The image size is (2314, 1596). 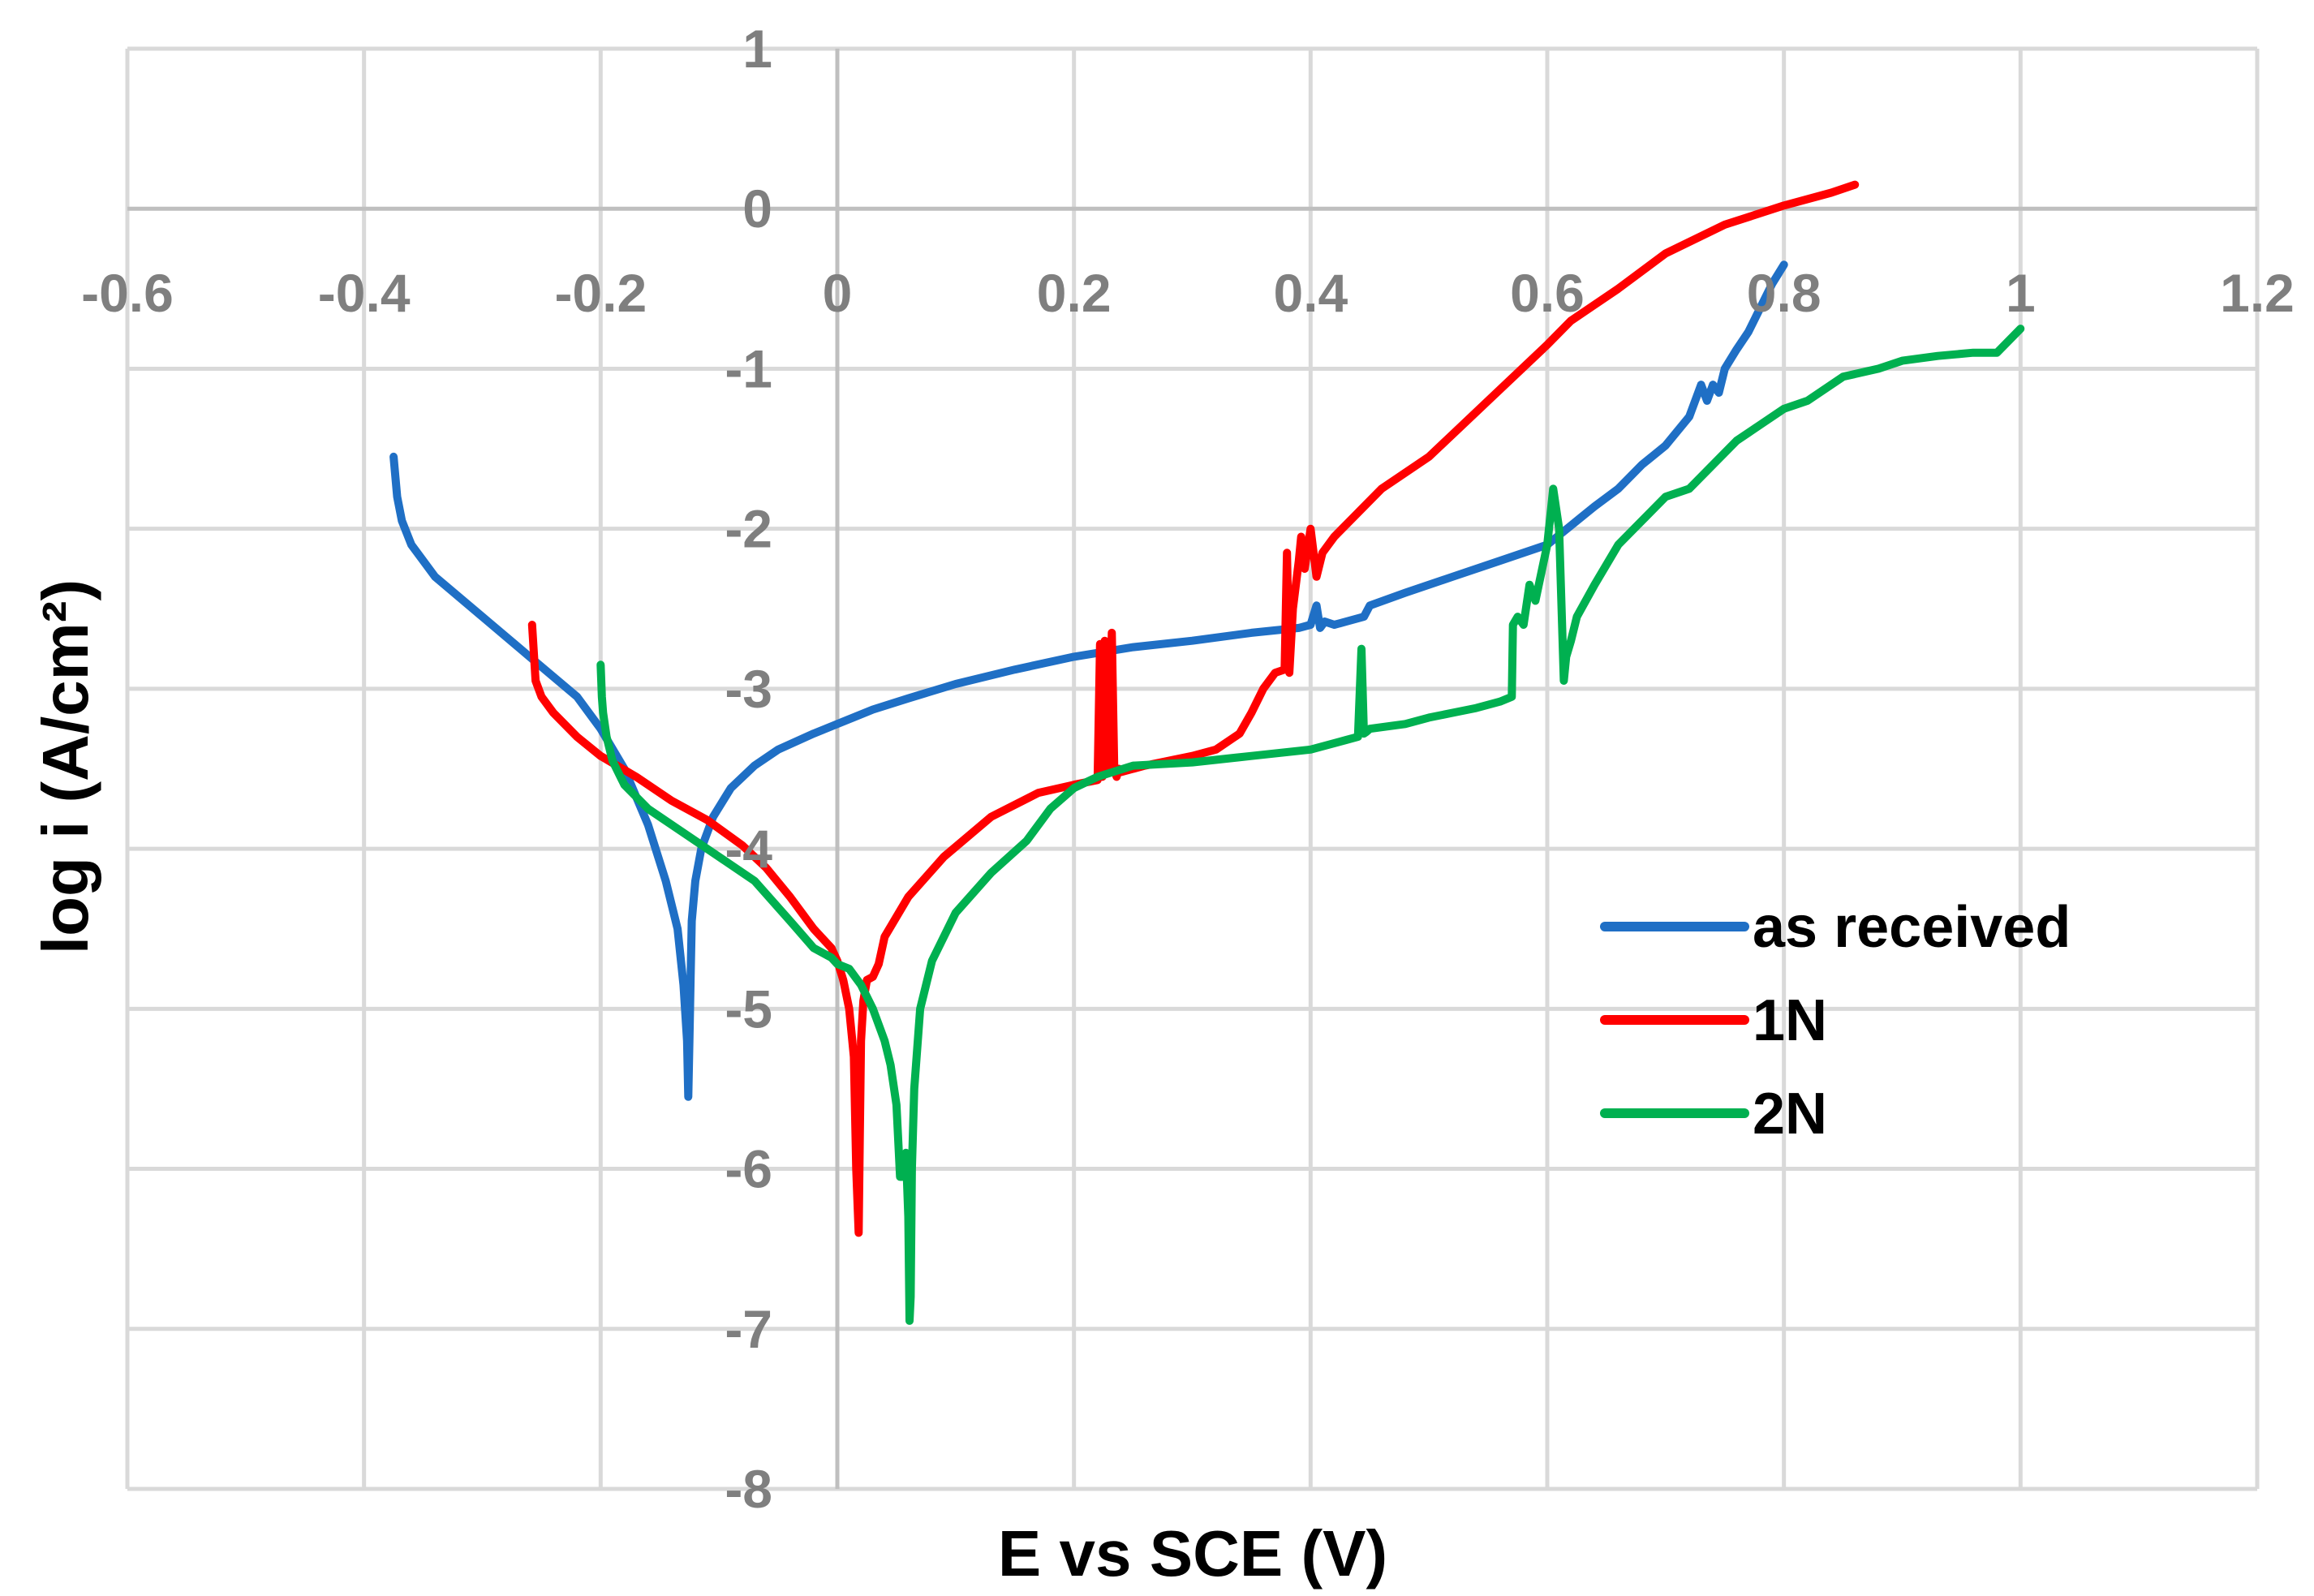 What do you see at coordinates (838, 293) in the screenshot?
I see `x-tick-label: 0` at bounding box center [838, 293].